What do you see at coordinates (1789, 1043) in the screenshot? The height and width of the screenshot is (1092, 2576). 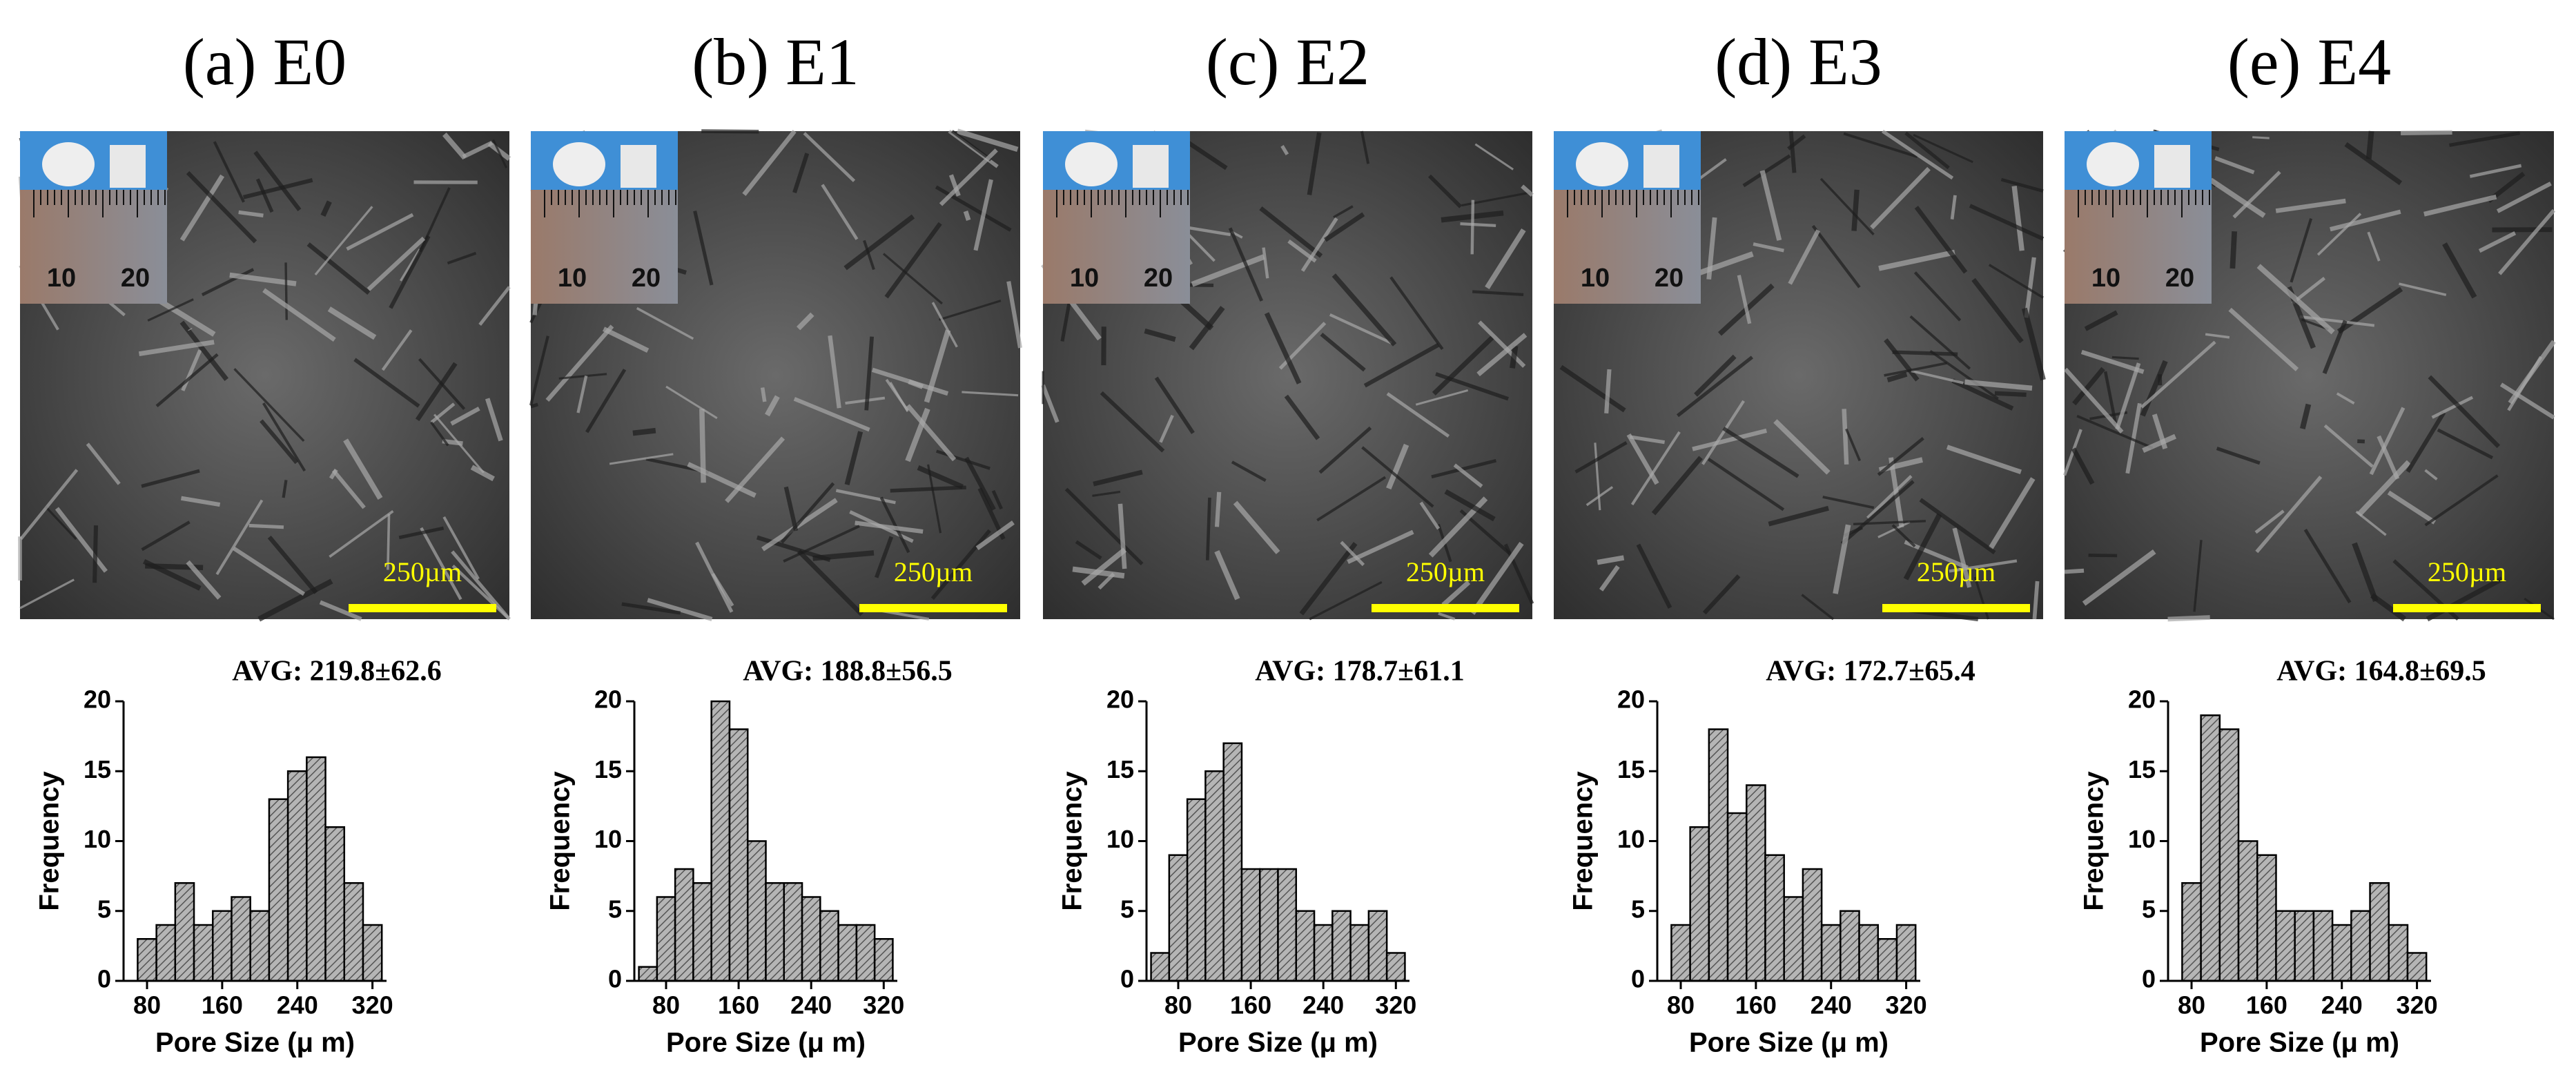 I see `x-axis-label: Pore Size (μ m)` at bounding box center [1789, 1043].